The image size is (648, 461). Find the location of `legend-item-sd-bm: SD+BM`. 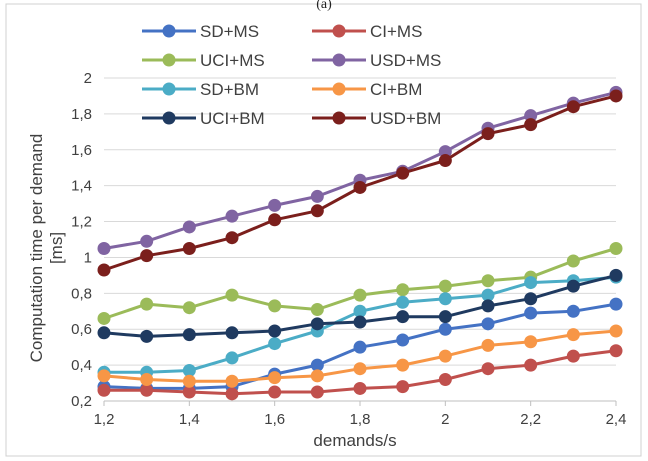

legend-item-sd-bm: SD+BM is located at coordinates (200, 89).